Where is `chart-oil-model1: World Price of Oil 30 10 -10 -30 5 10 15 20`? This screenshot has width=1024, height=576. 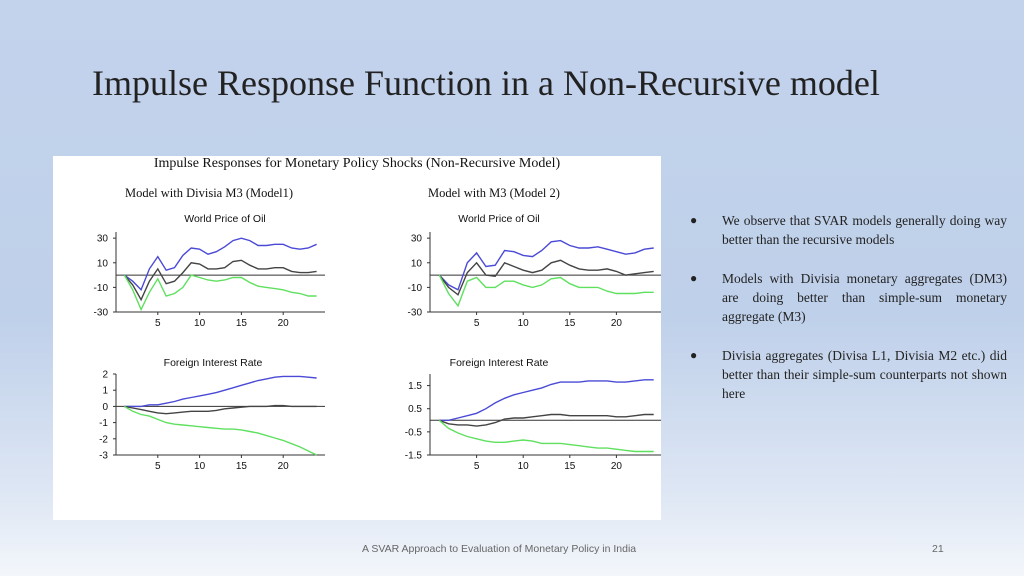
chart-oil-model1: World Price of Oil 30 10 -10 -30 5 10 15 20 is located at coordinates (209, 271).